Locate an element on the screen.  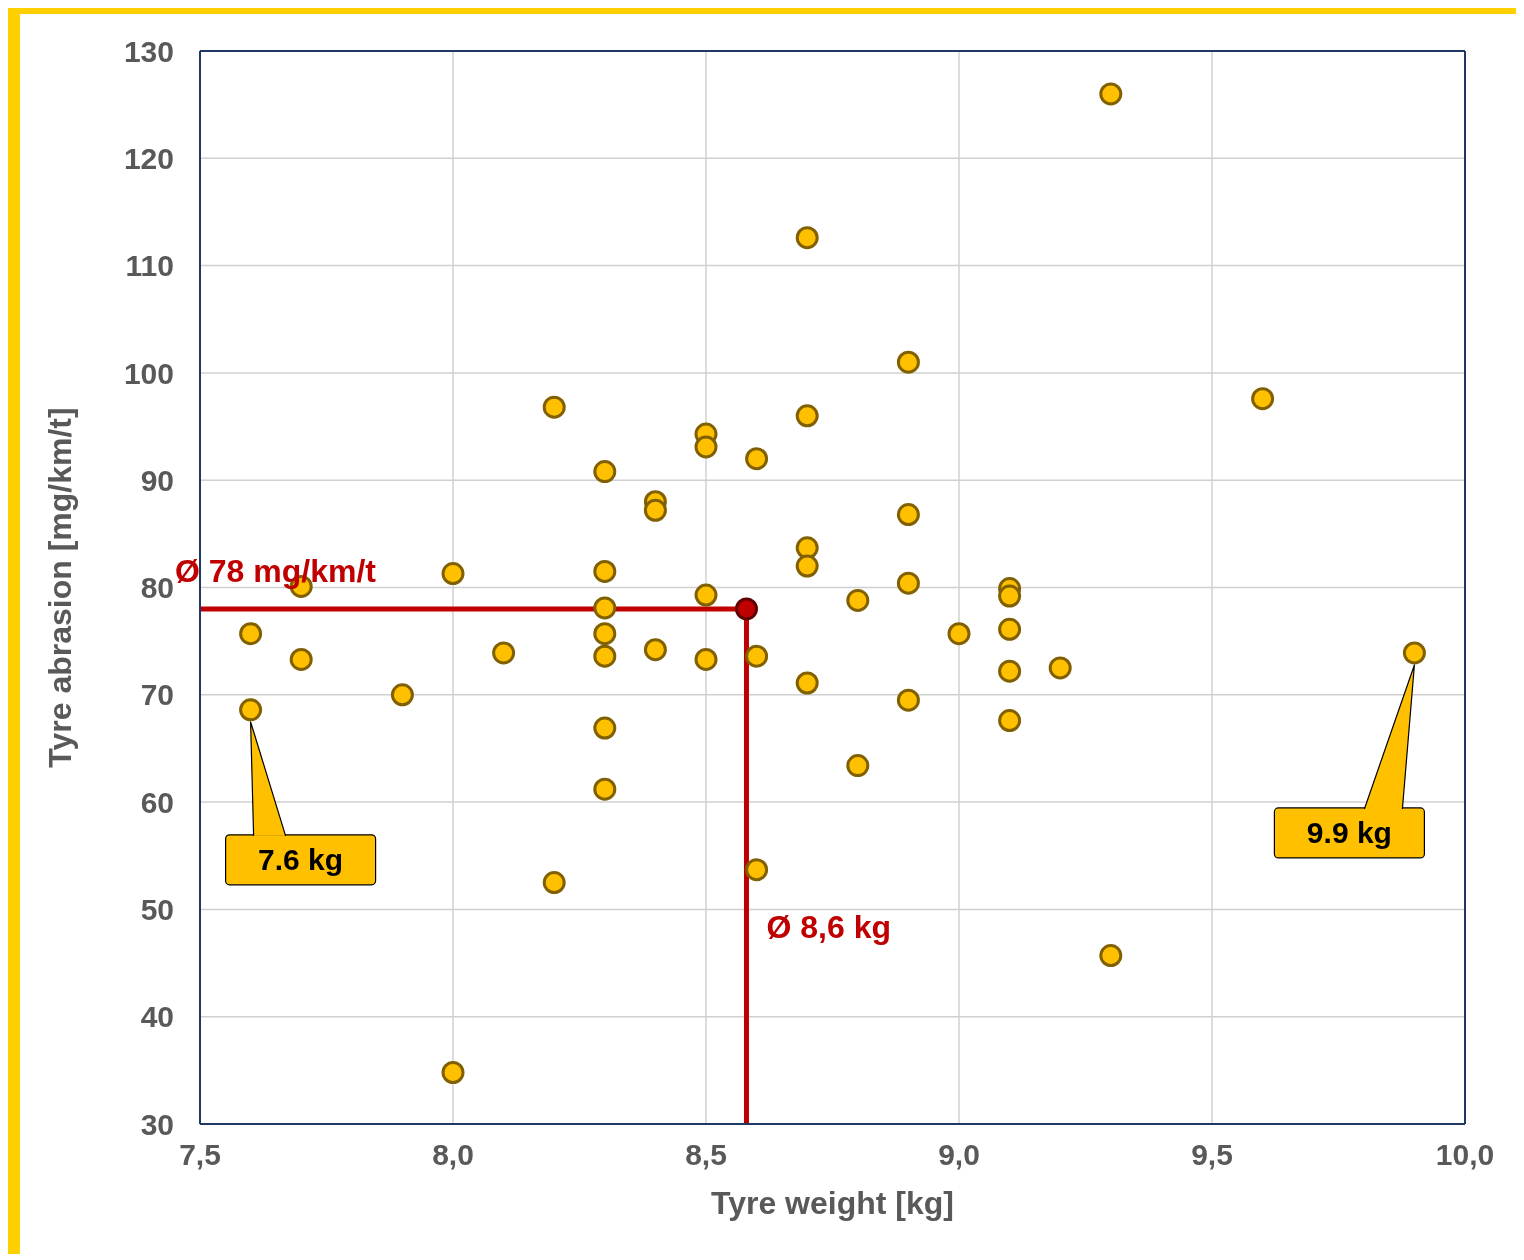
x-tick-label: 8,5 is located at coordinates (706, 1155).